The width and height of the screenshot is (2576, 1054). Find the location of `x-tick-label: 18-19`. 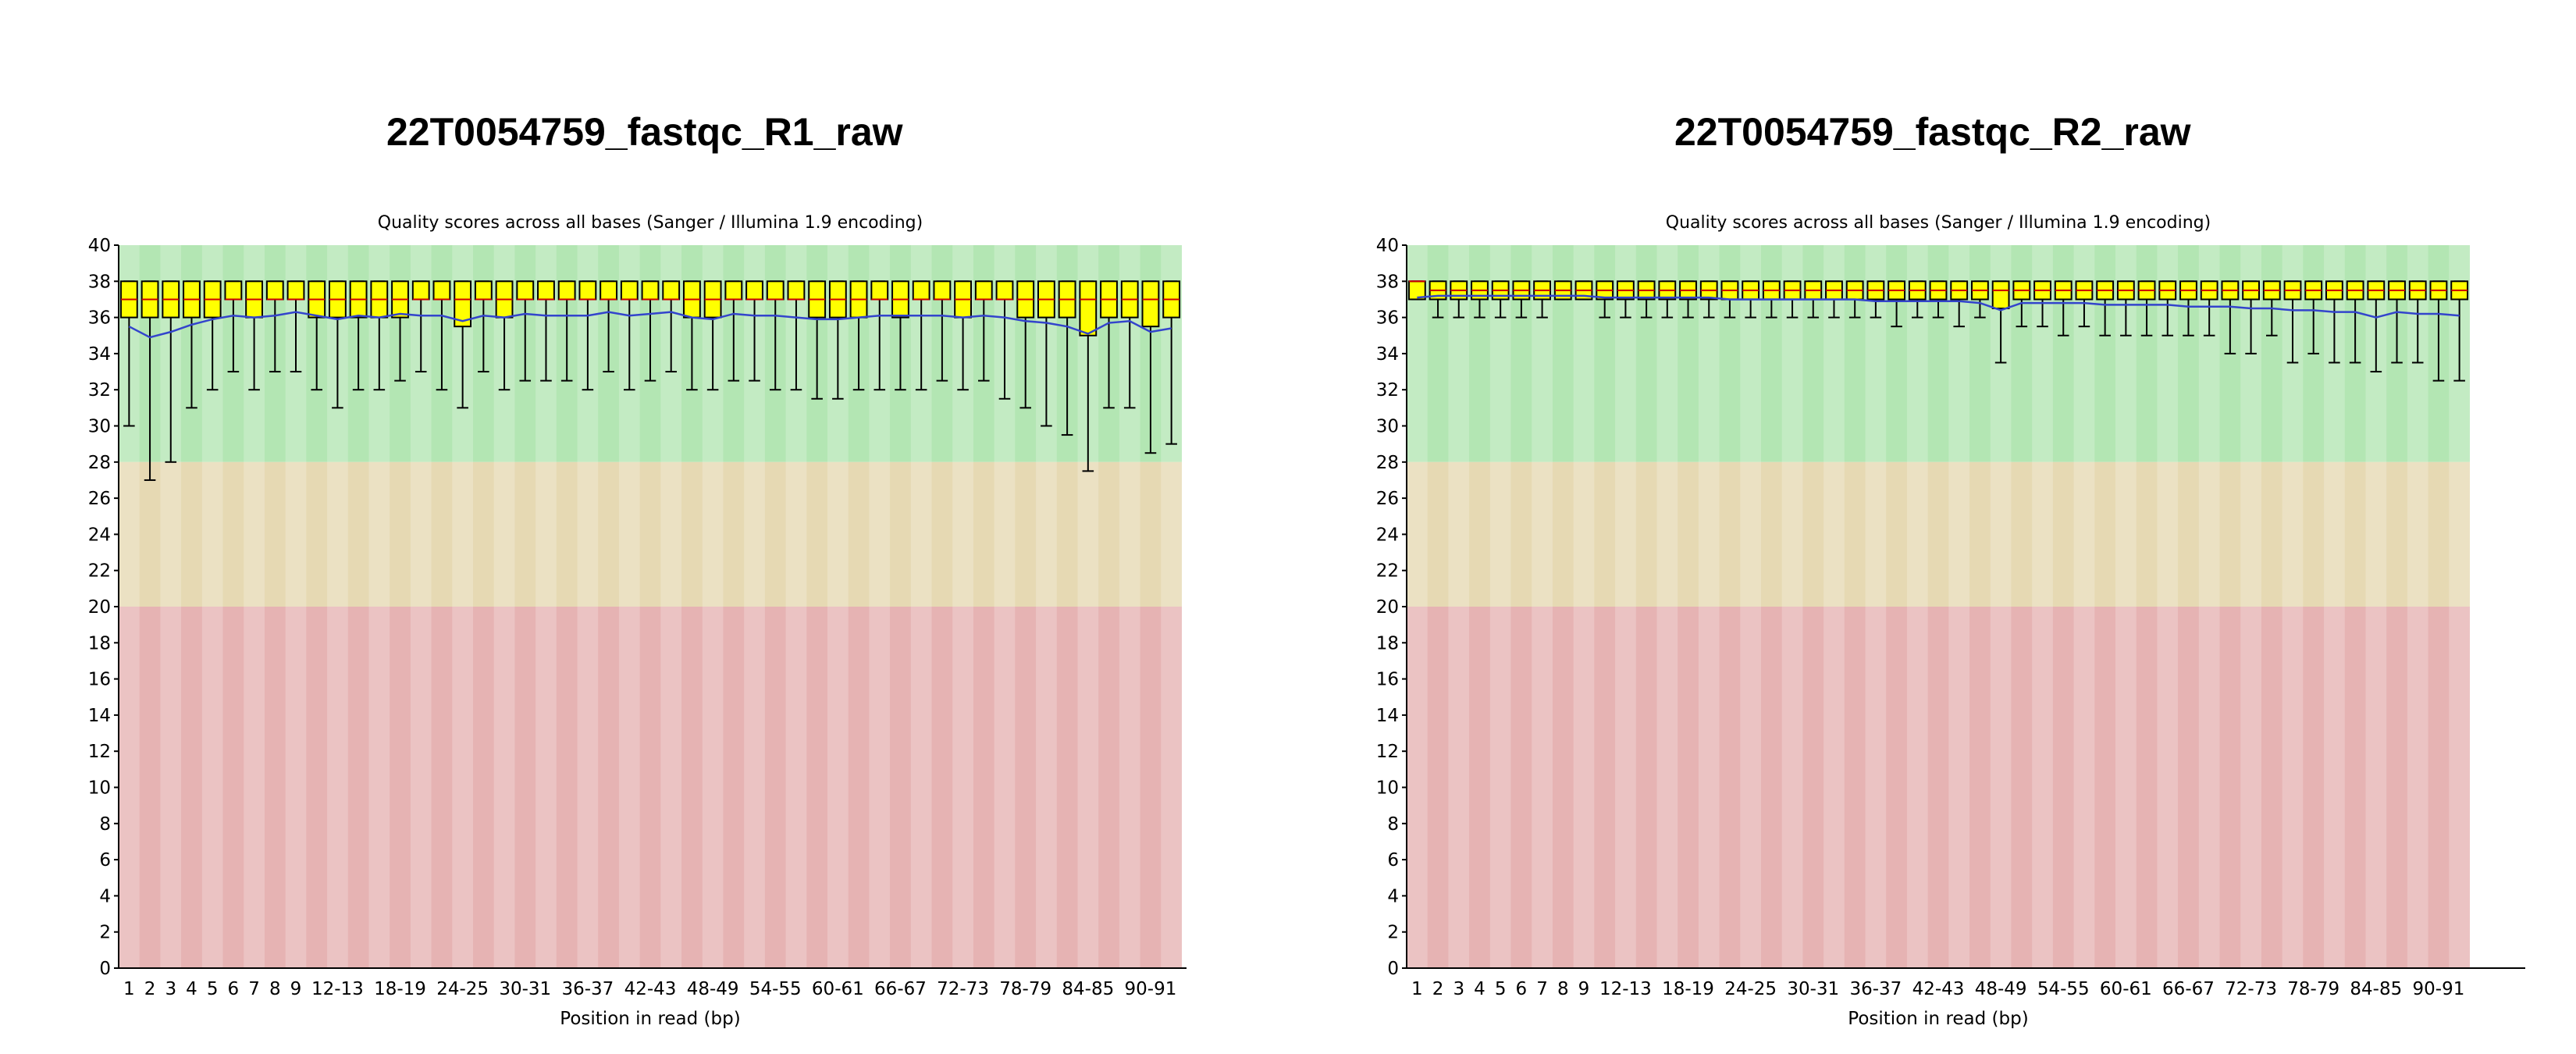

x-tick-label: 18-19 is located at coordinates (1688, 989).